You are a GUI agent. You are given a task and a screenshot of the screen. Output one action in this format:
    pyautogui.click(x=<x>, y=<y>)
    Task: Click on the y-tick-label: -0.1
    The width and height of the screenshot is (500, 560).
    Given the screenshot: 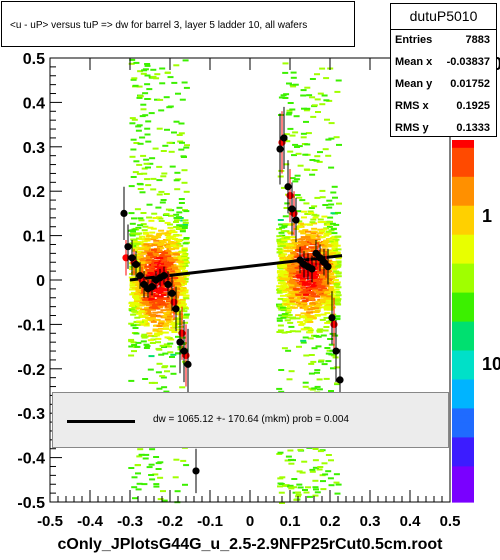 What is the action you would take?
    pyautogui.click(x=31, y=325)
    